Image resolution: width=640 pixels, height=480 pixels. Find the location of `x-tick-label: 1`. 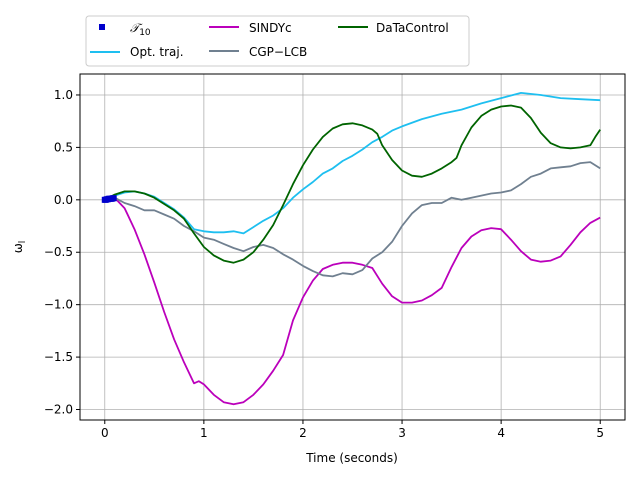

x-tick-label: 1 is located at coordinates (204, 433).